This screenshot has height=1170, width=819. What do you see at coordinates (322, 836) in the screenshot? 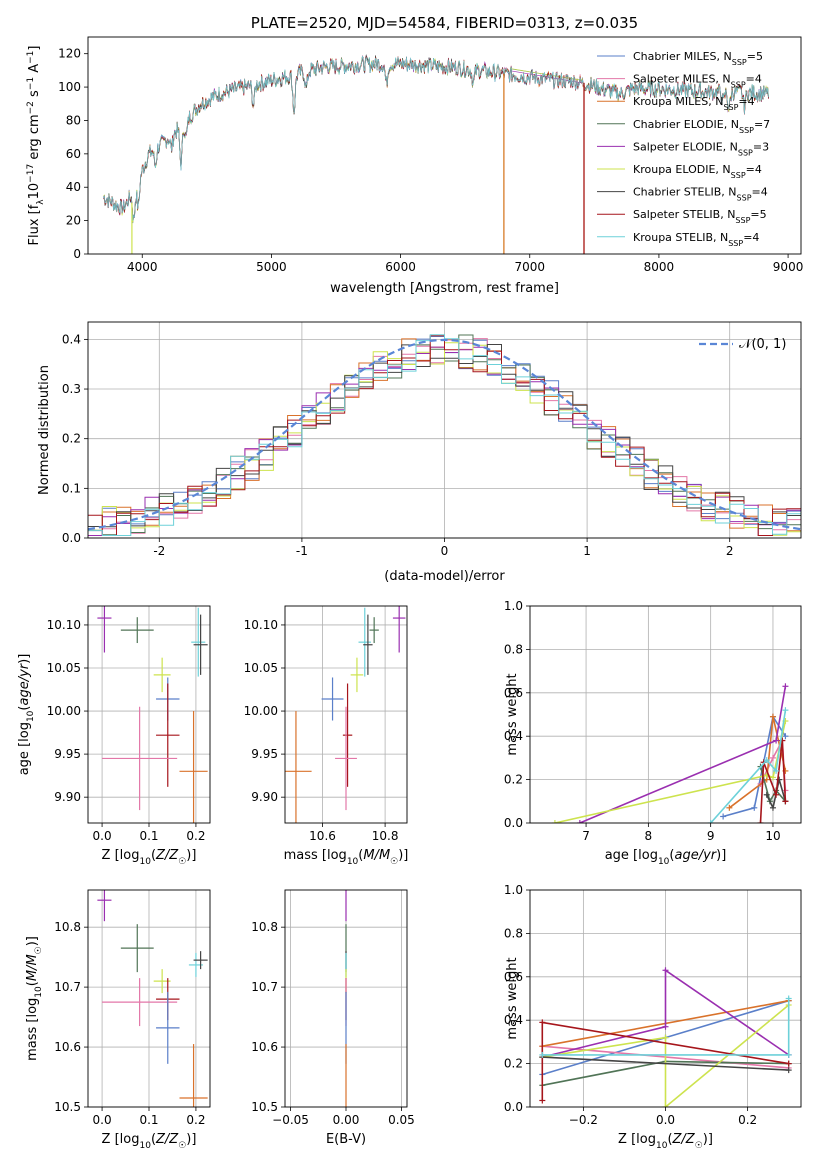
I see `x-tick-label: 10.6` at bounding box center [322, 836].